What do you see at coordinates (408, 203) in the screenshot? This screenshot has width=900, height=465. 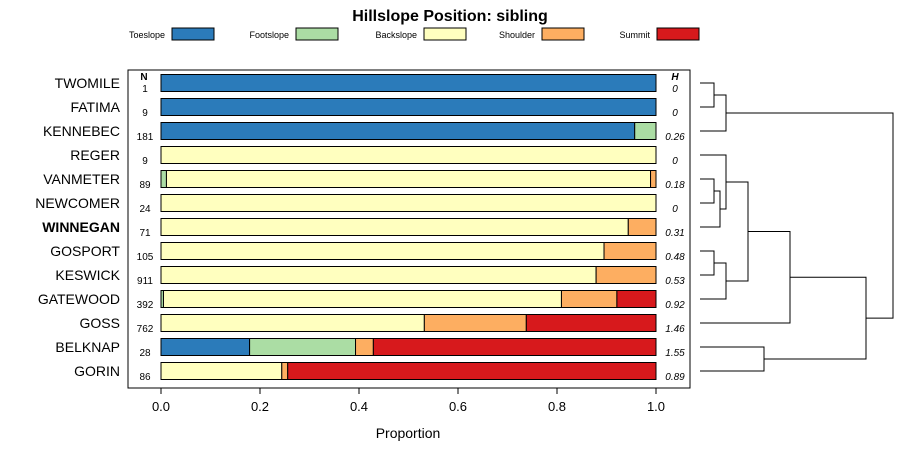 I see `bar-segment-newcomer-backslope` at bounding box center [408, 203].